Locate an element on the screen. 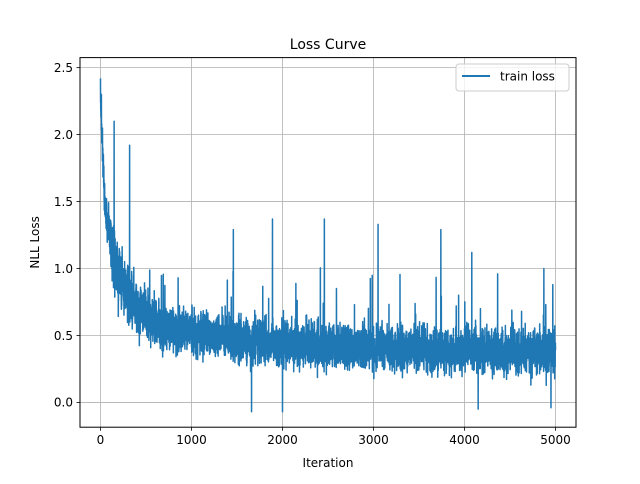 Image resolution: width=640 pixels, height=484 pixels. x-tick-label: 0 is located at coordinates (101, 440).